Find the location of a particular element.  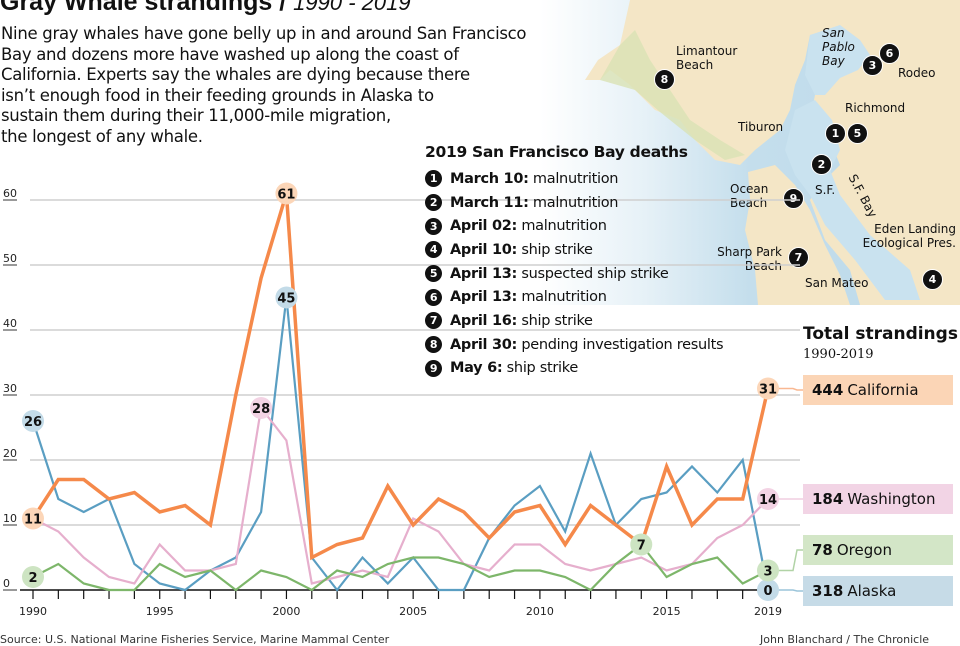

y-tick-label: 40 is located at coordinates (10, 323).